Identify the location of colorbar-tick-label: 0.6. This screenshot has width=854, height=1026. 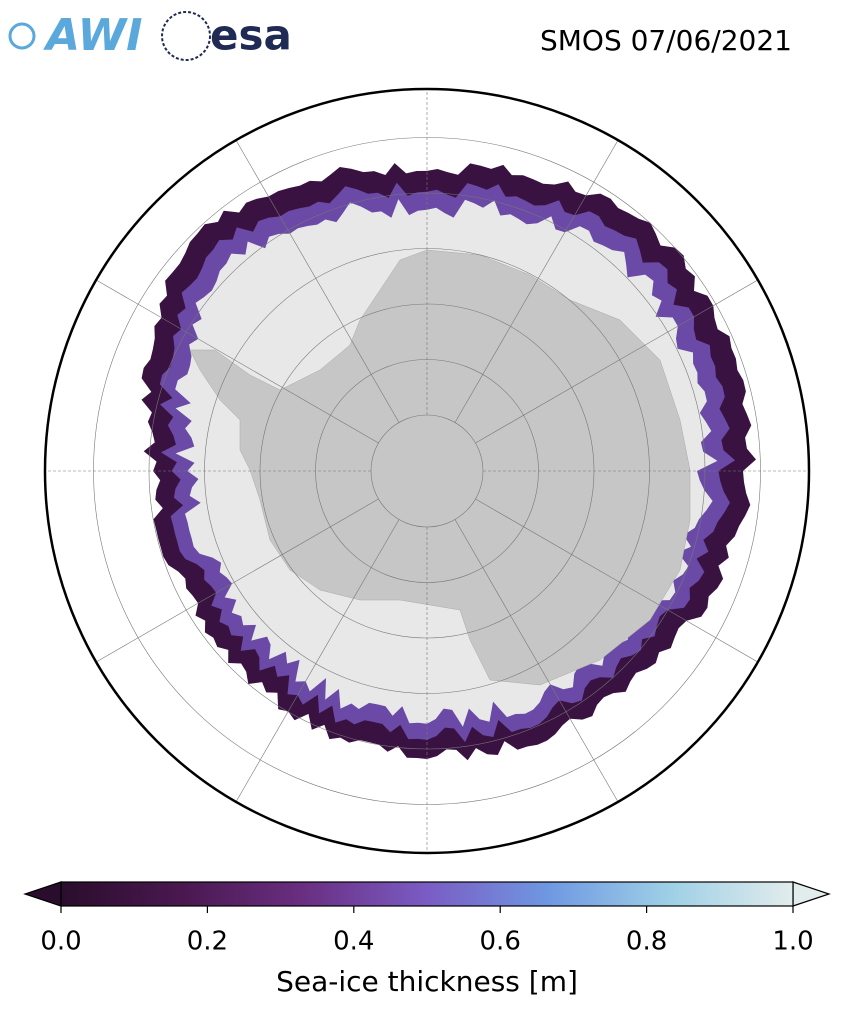
(500, 942).